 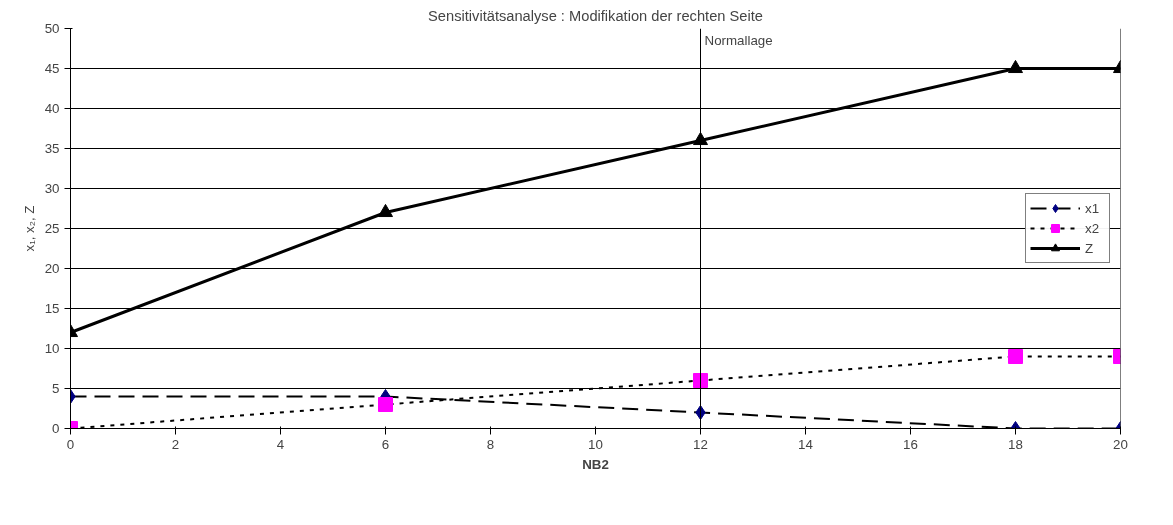 What do you see at coordinates (595, 444) in the screenshot?
I see `x-tick-label: 10` at bounding box center [595, 444].